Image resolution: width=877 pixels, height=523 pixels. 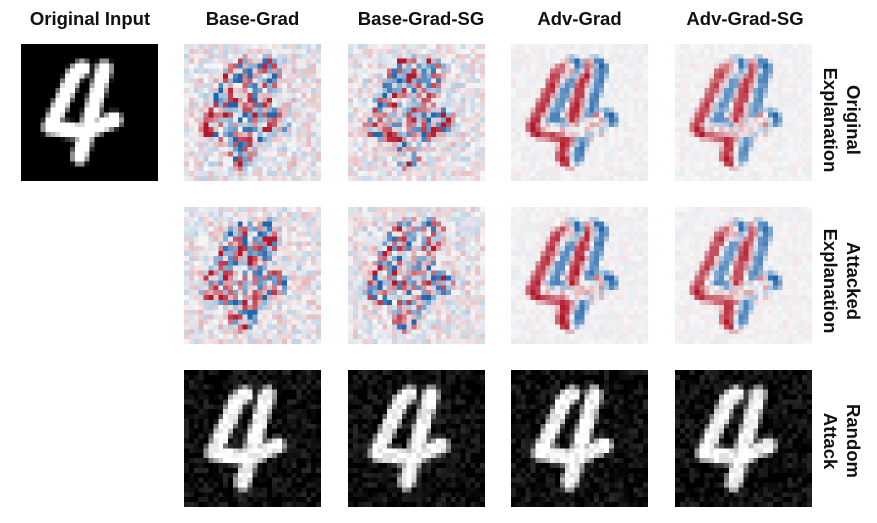 I want to click on row-label-line: Attacked, so click(x=853, y=281).